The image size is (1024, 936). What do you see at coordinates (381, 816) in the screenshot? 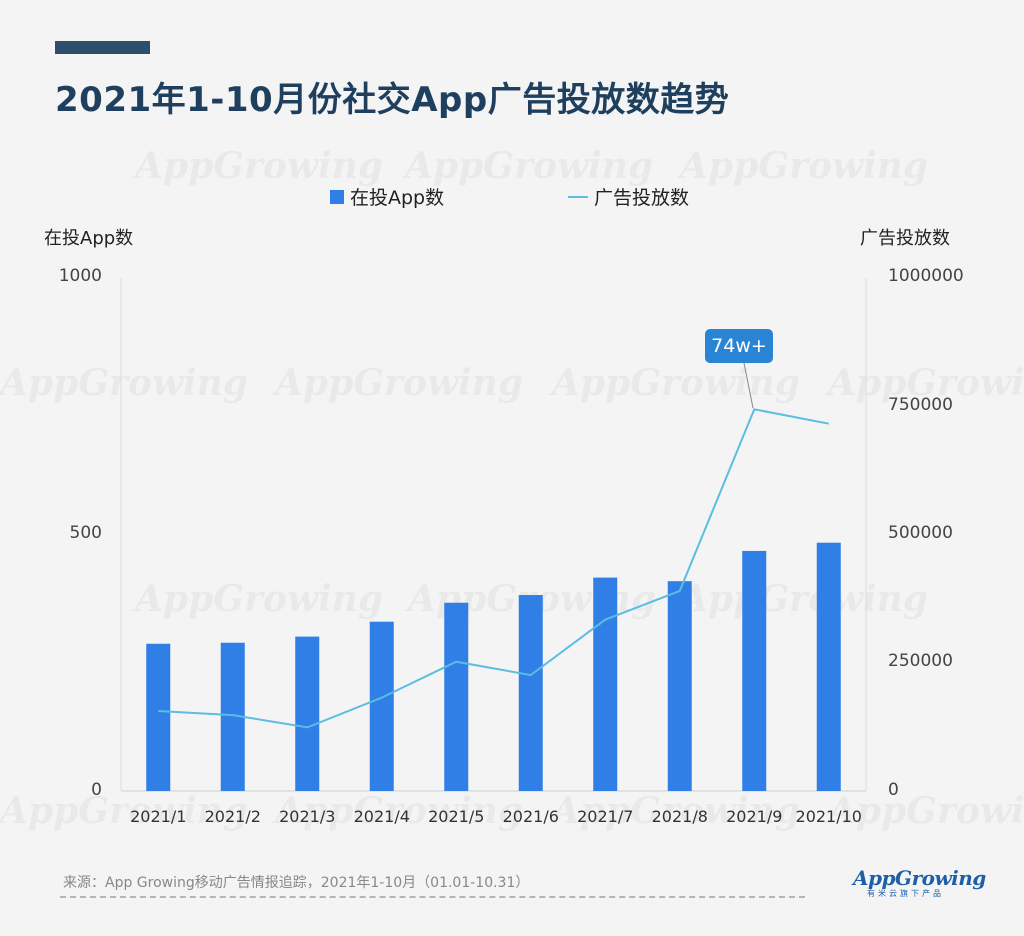
I see `x-tick-label: 2021/4` at bounding box center [381, 816].